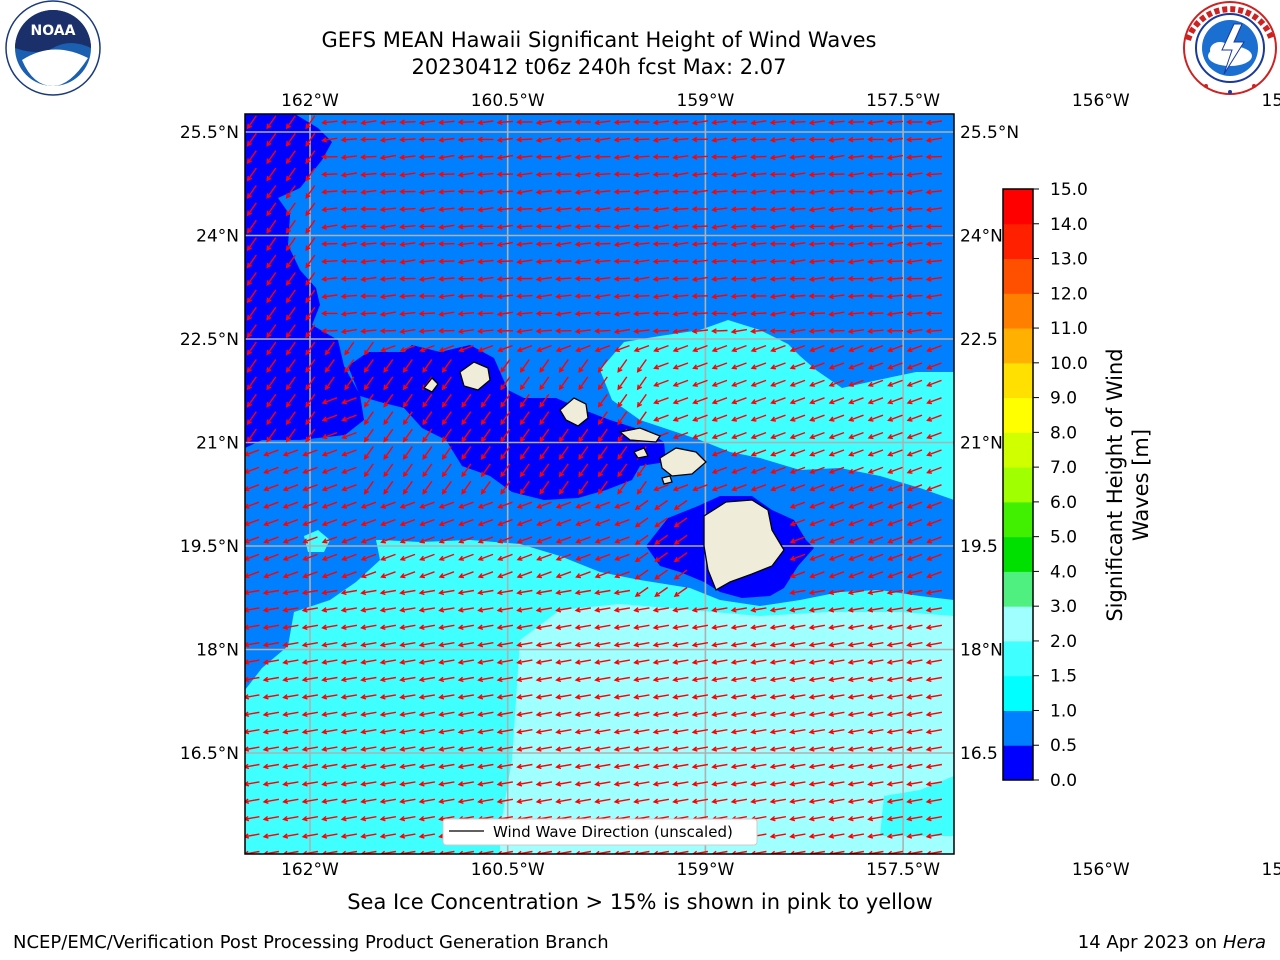  What do you see at coordinates (777, 410) in the screenshot?
I see `contour-mid-northeast` at bounding box center [777, 410].